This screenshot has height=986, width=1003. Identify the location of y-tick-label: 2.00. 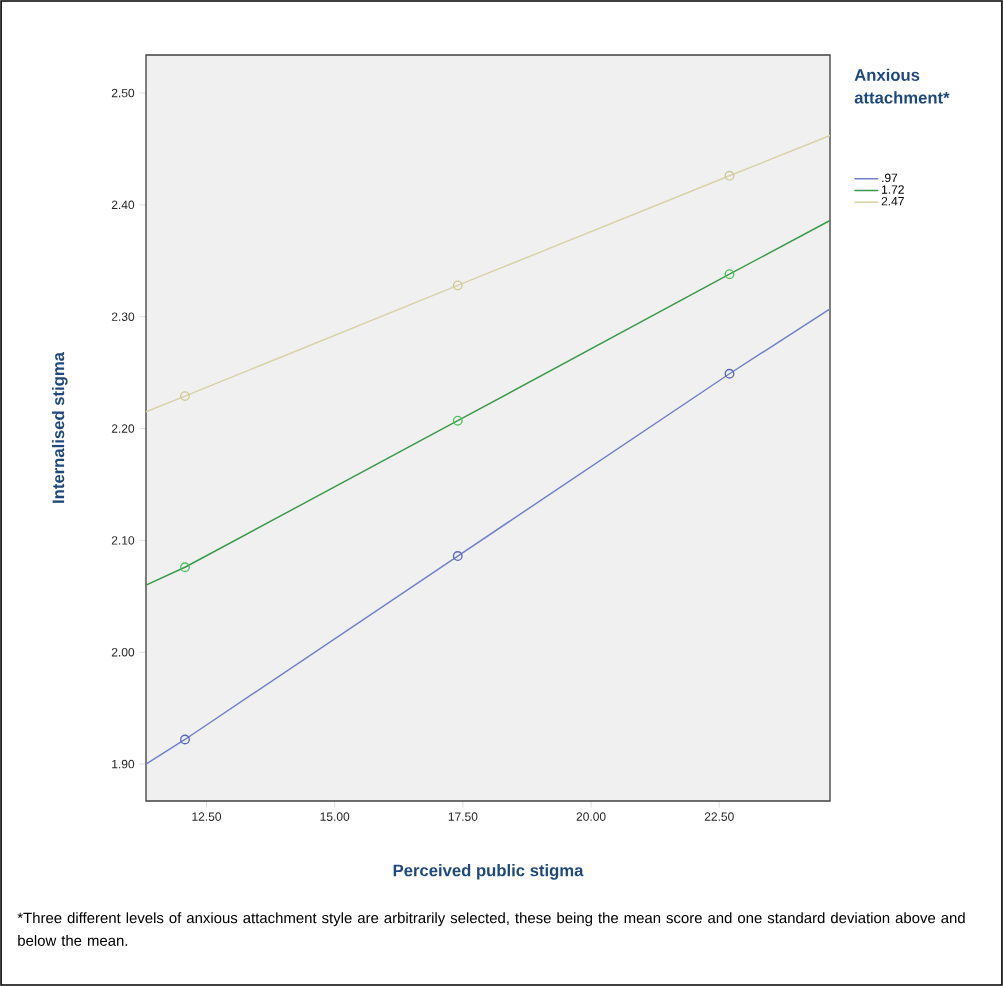
(123, 652).